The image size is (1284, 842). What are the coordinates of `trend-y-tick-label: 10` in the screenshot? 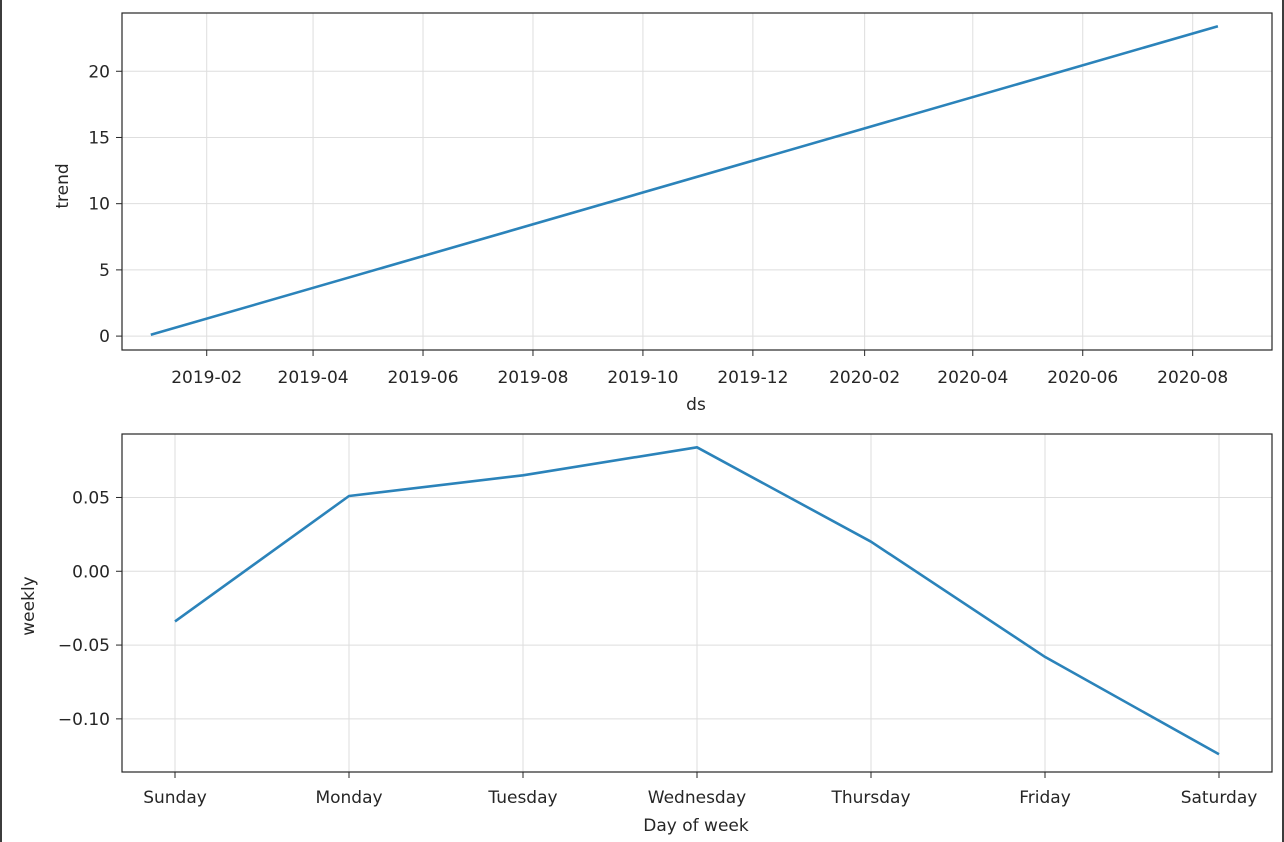 It's located at (99, 205).